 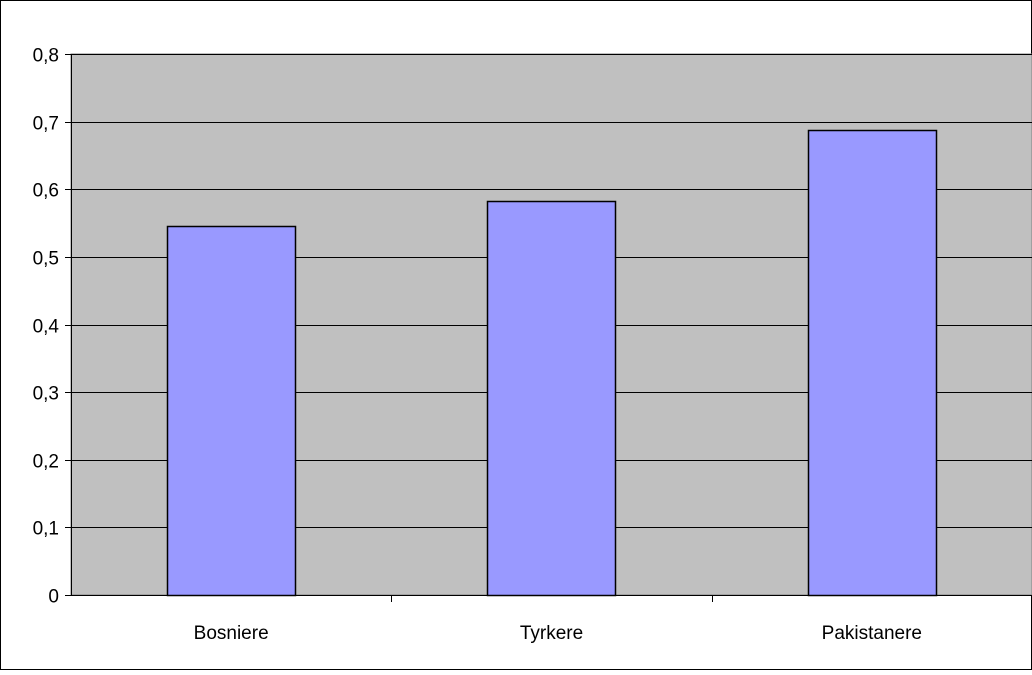 I want to click on x-tick-labels: Bosniere Tyrkere Pakistanere, so click(x=558, y=633).